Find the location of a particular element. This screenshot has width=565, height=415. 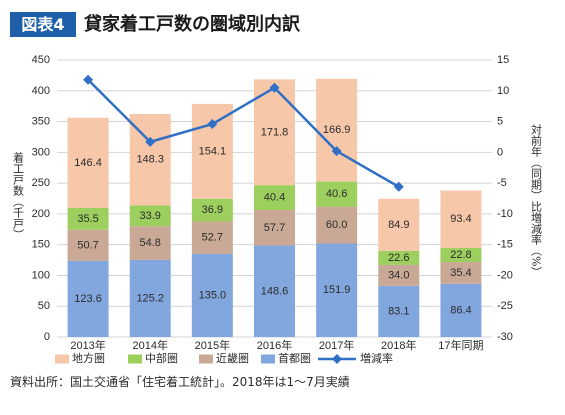

y2-axis-title: 対前年（同期）比増減率（%） is located at coordinates (536, 201).